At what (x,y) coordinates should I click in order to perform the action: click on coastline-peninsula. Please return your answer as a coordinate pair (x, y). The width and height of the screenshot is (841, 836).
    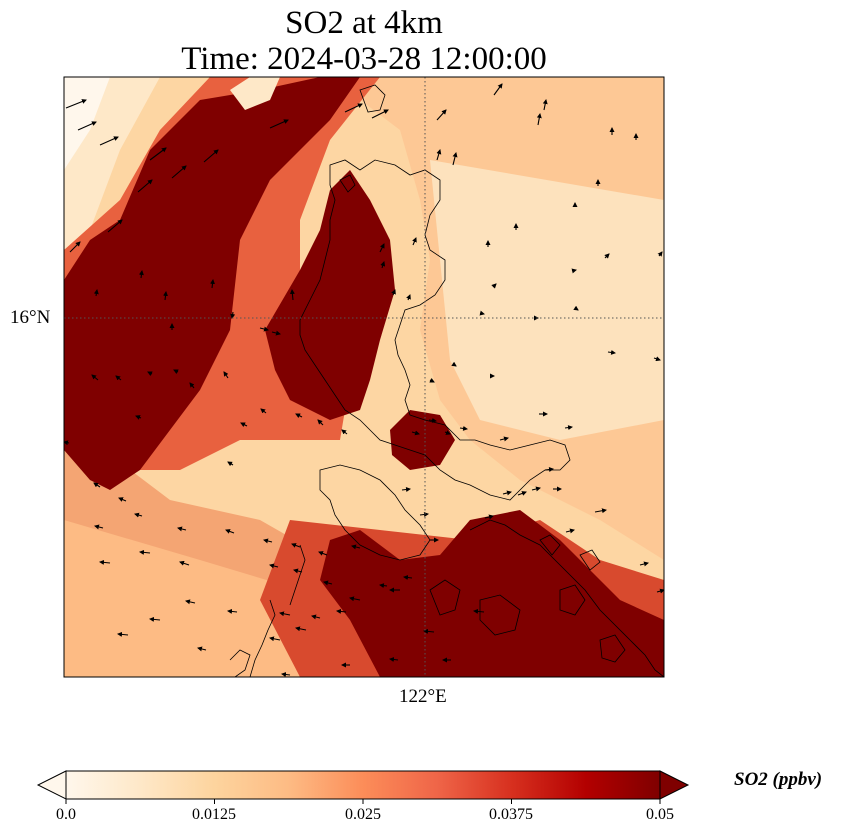
    Looking at the image, I should click on (375, 512).